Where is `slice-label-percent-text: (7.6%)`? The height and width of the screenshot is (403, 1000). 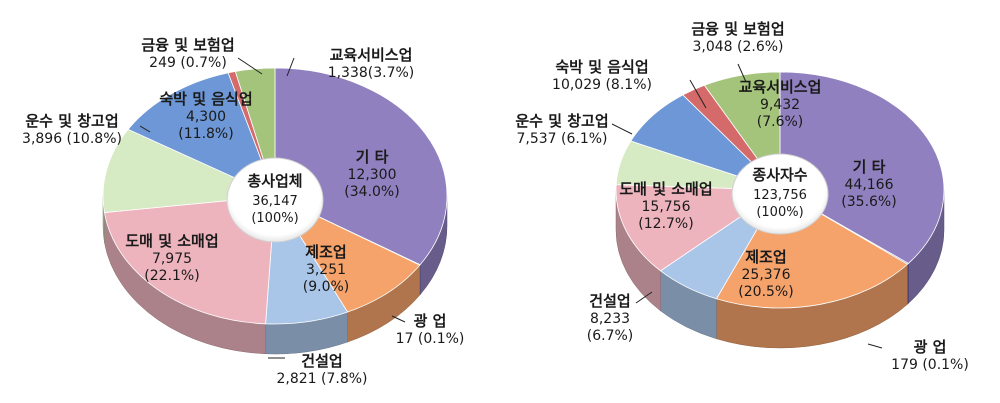
slice-label-percent-text: (7.6%) is located at coordinates (780, 122).